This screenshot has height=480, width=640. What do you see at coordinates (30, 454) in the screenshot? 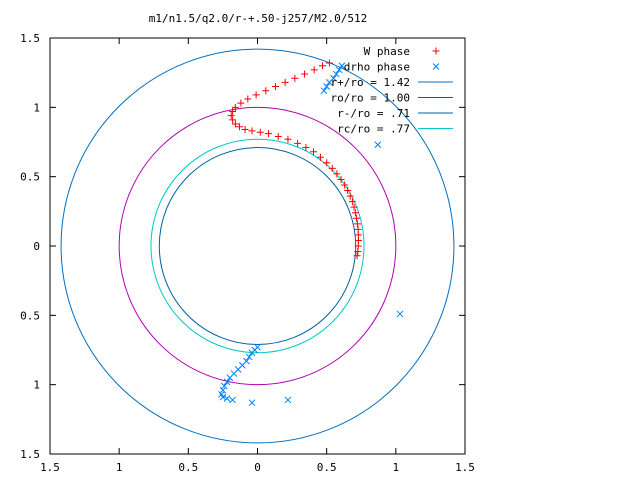
I see `y-tick-label-6: 1.5` at bounding box center [30, 454].